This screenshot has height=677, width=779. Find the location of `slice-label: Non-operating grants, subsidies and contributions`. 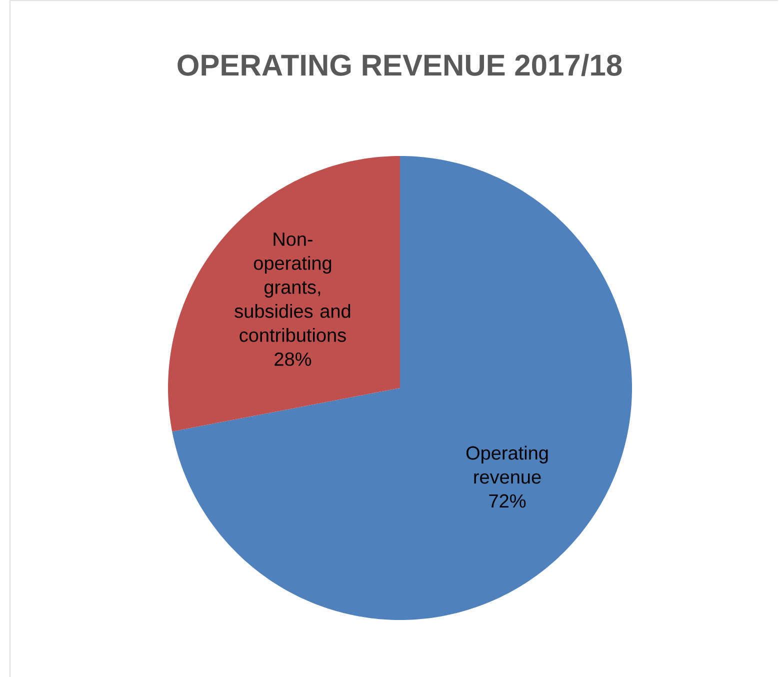

slice-label: Non-operating grants, subsidies and contributions is located at coordinates (292, 287).